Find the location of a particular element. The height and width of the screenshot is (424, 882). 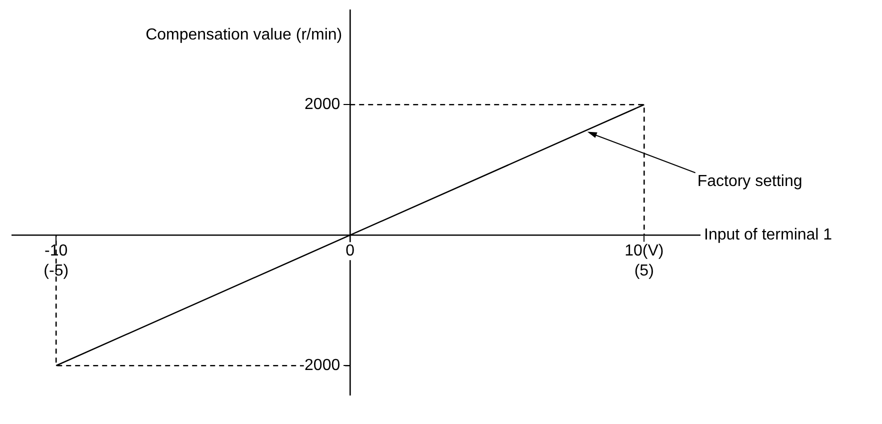

y-axis-title: Compensation value (r/min) is located at coordinates (244, 35).